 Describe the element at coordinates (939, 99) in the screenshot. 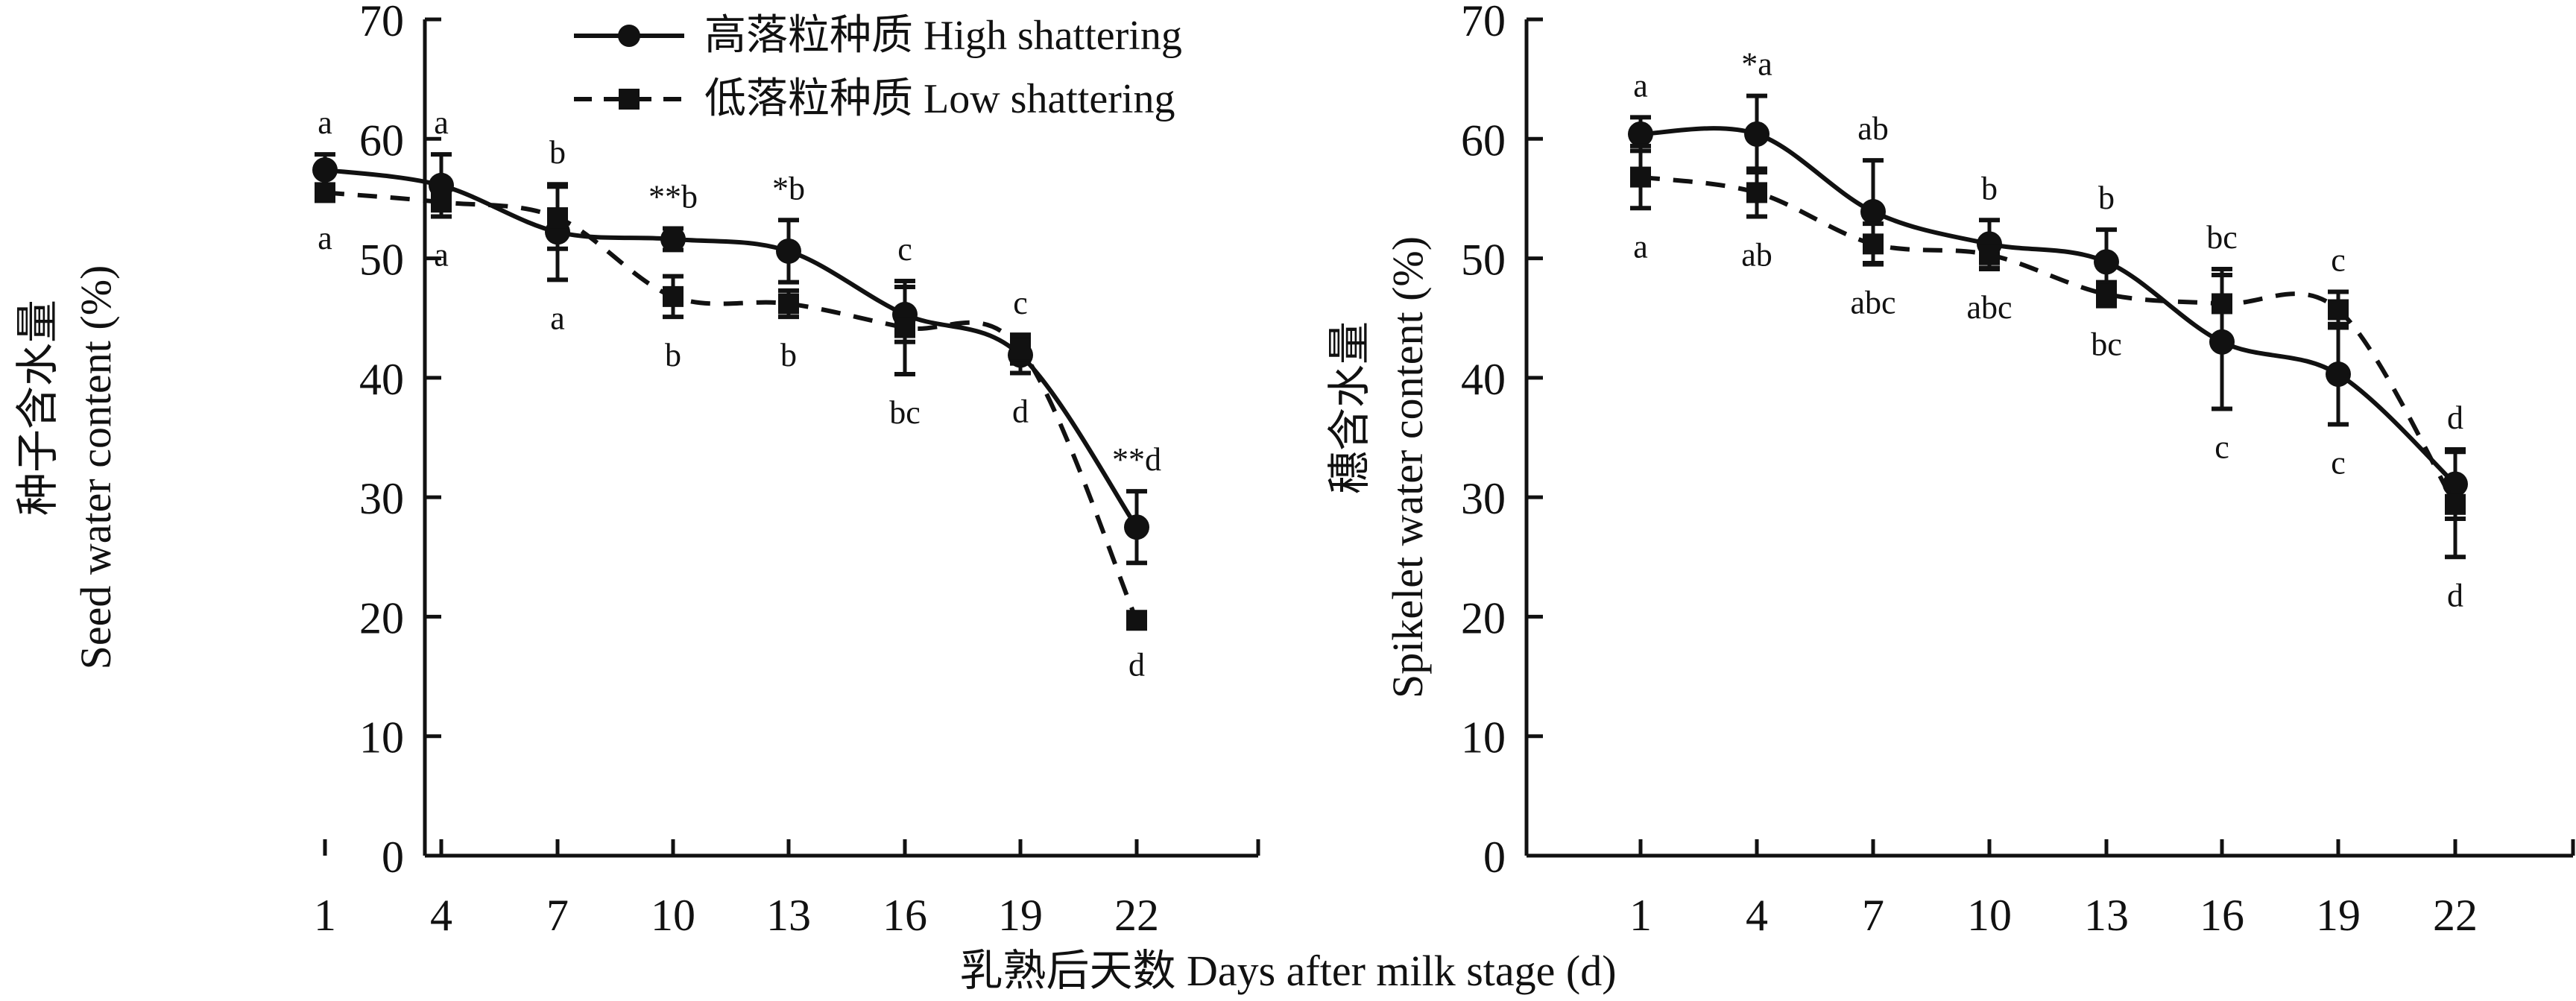

I see `legend-label-low-shattering: 低落粒种质 Low shattering` at that location.